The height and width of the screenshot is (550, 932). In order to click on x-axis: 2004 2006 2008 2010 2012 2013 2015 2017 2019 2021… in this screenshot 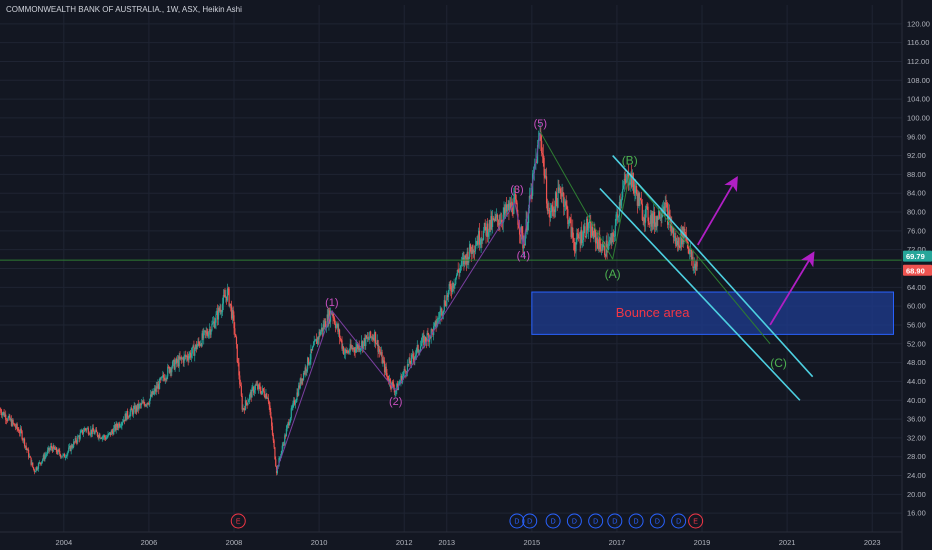, I will do `click(451, 539)`.